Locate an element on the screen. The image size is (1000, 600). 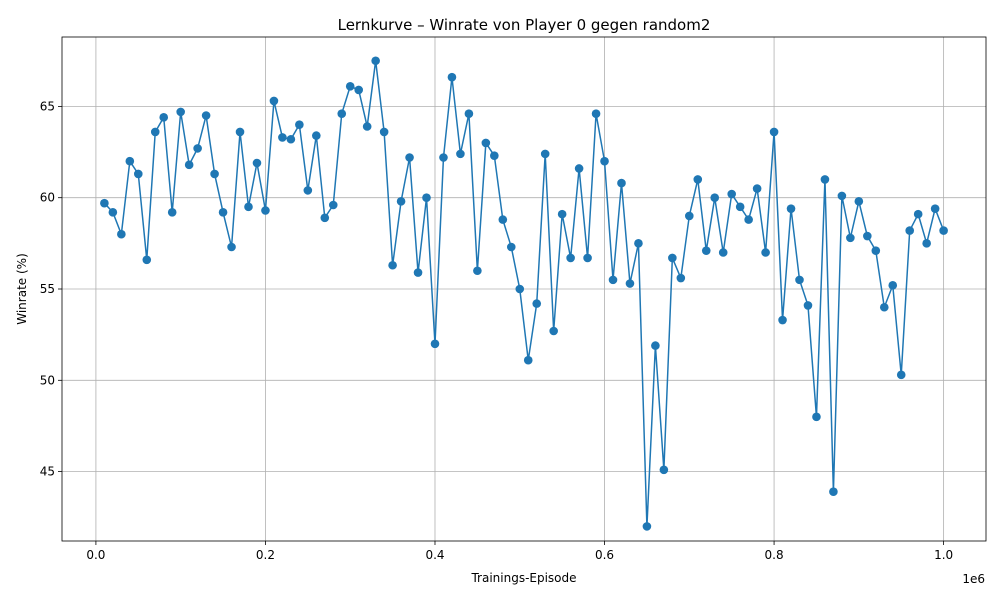
x-axis-label: Trainings-Episode is located at coordinates (523, 578).